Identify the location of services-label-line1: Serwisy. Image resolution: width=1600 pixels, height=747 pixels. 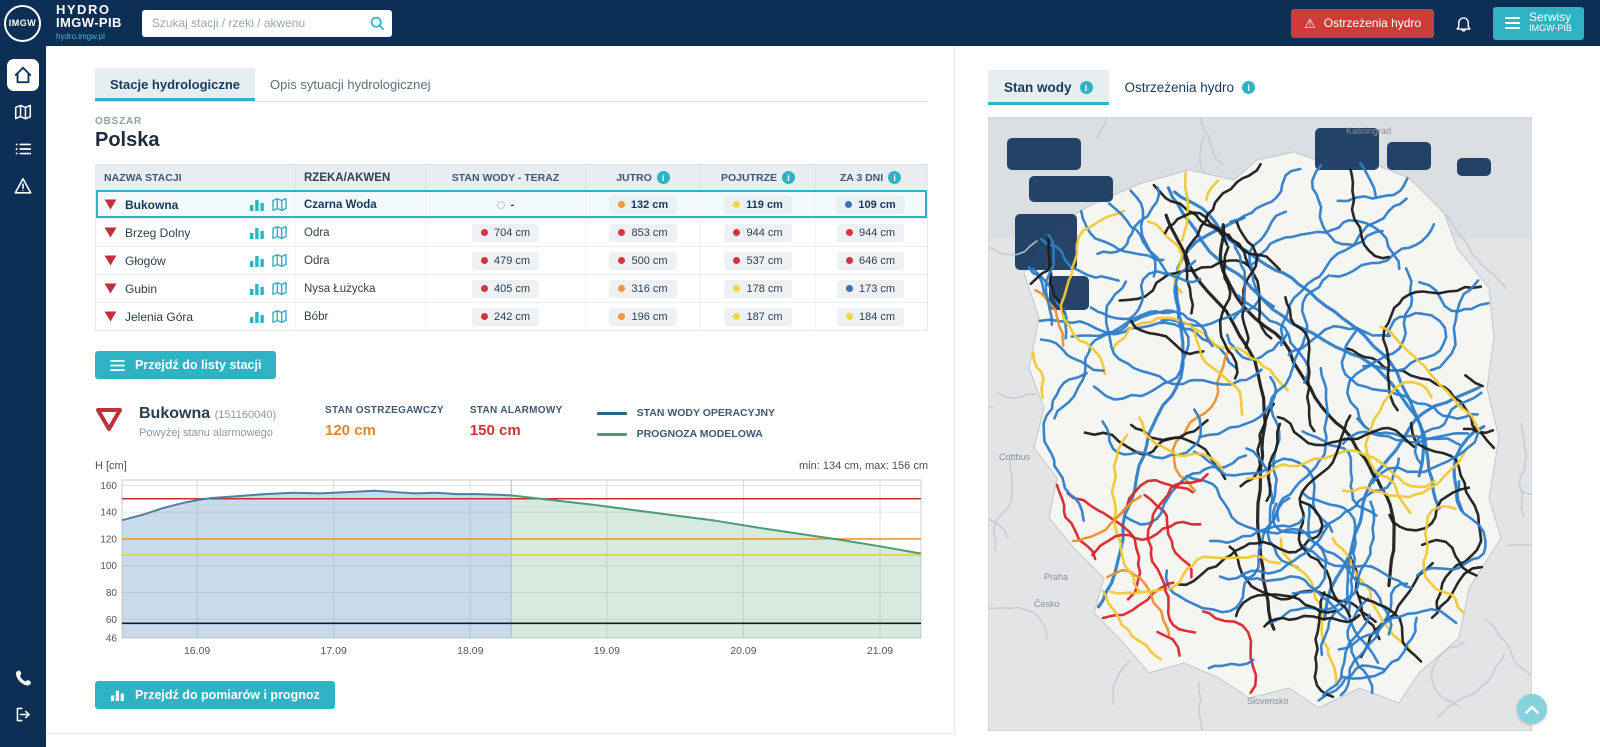
(1550, 17).